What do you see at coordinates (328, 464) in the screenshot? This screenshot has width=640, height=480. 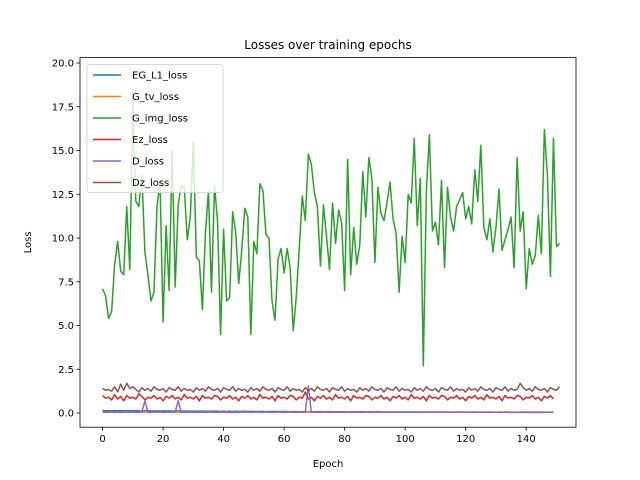 I see `x-axis-label: Epoch` at bounding box center [328, 464].